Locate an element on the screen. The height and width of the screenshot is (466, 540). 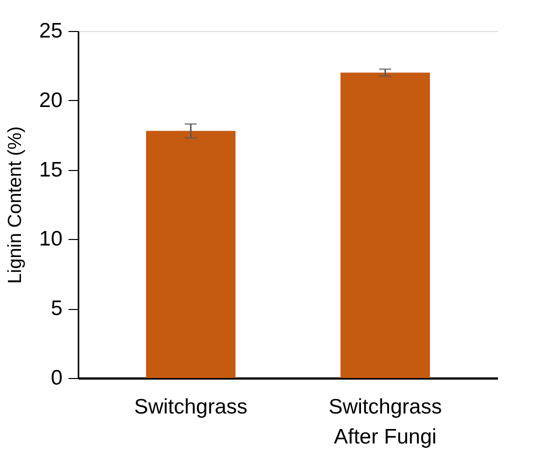
x-tick-label: Switchgrass After Fungi is located at coordinates (385, 422).